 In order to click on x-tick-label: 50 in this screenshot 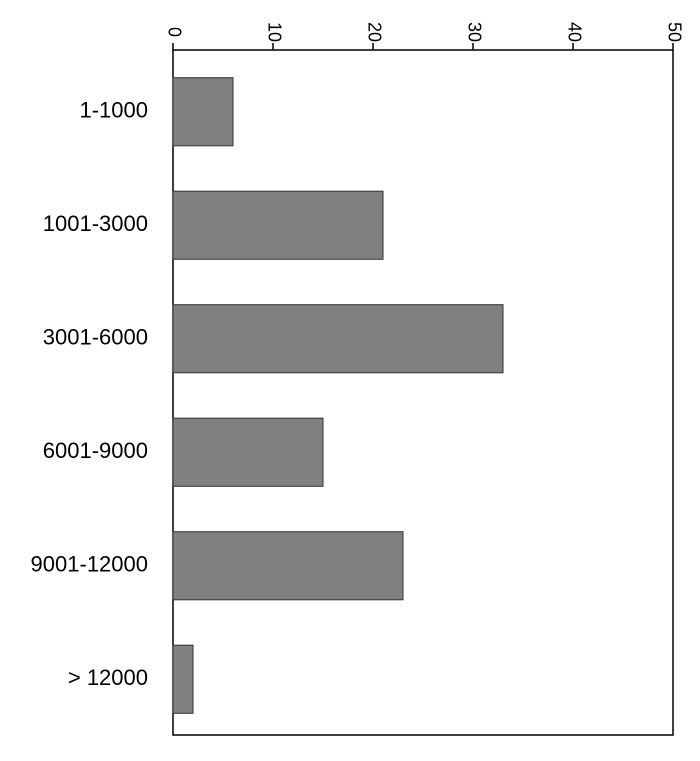, I will do `click(674, 32)`.